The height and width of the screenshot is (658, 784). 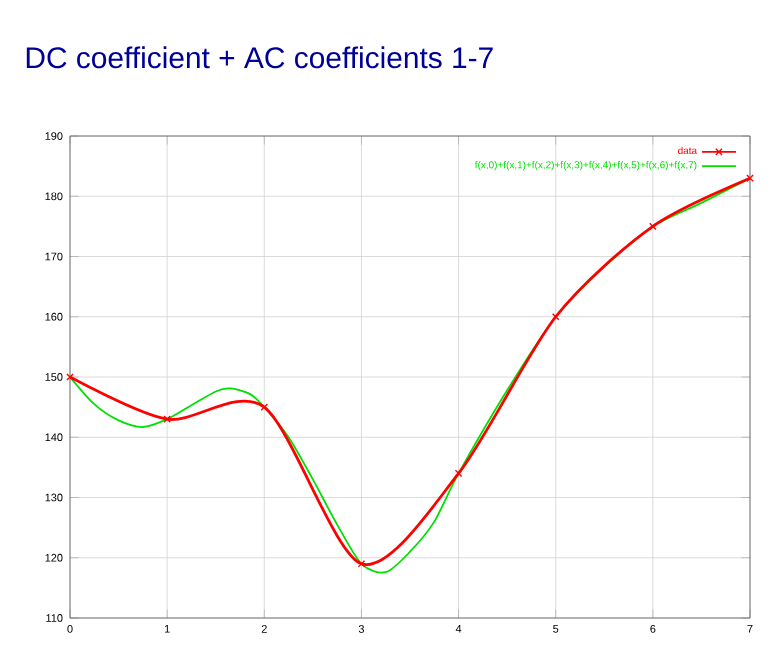 I want to click on chart-title: DC coefficient + AC coefficients 1-7, so click(x=259, y=57).